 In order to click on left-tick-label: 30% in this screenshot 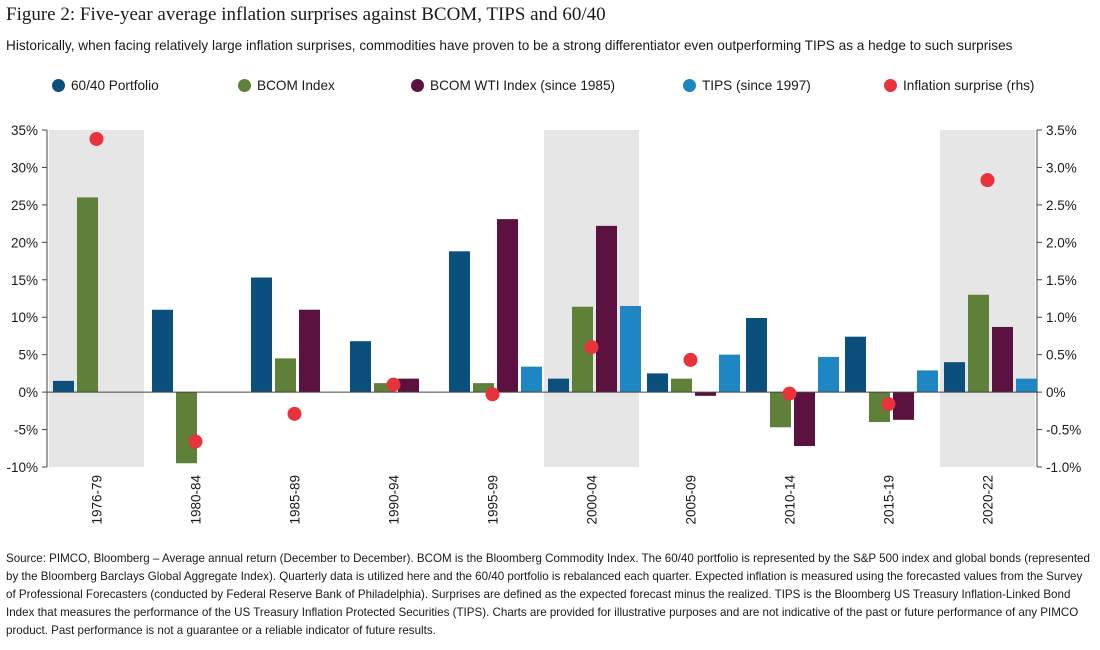, I will do `click(24, 167)`.